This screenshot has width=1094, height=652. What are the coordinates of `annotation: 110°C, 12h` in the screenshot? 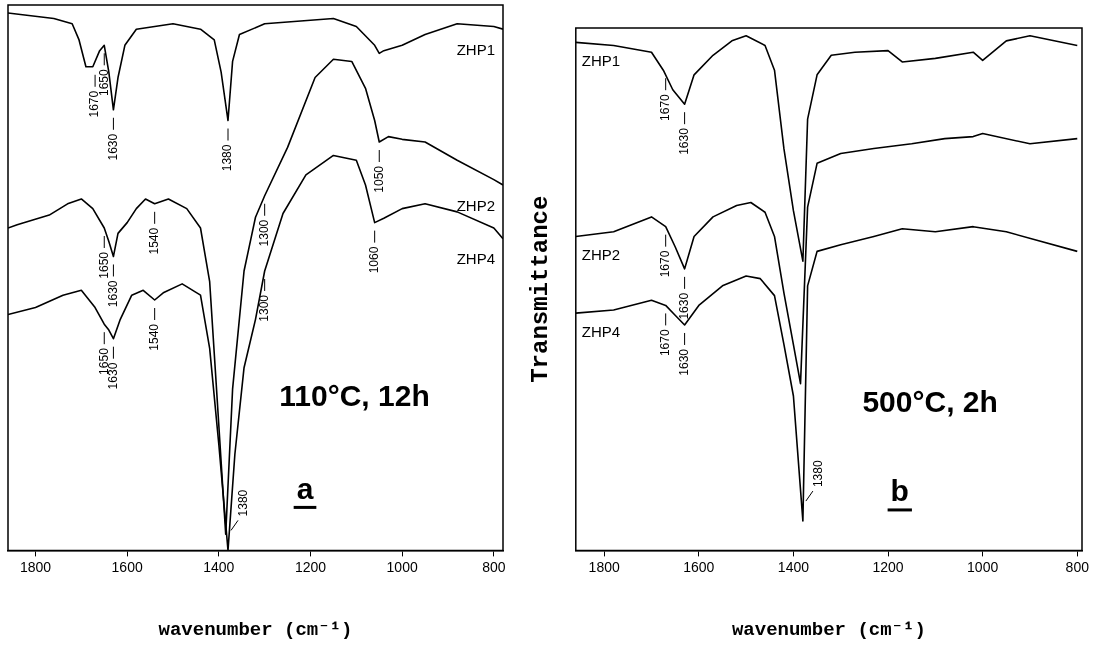 It's located at (354, 395).